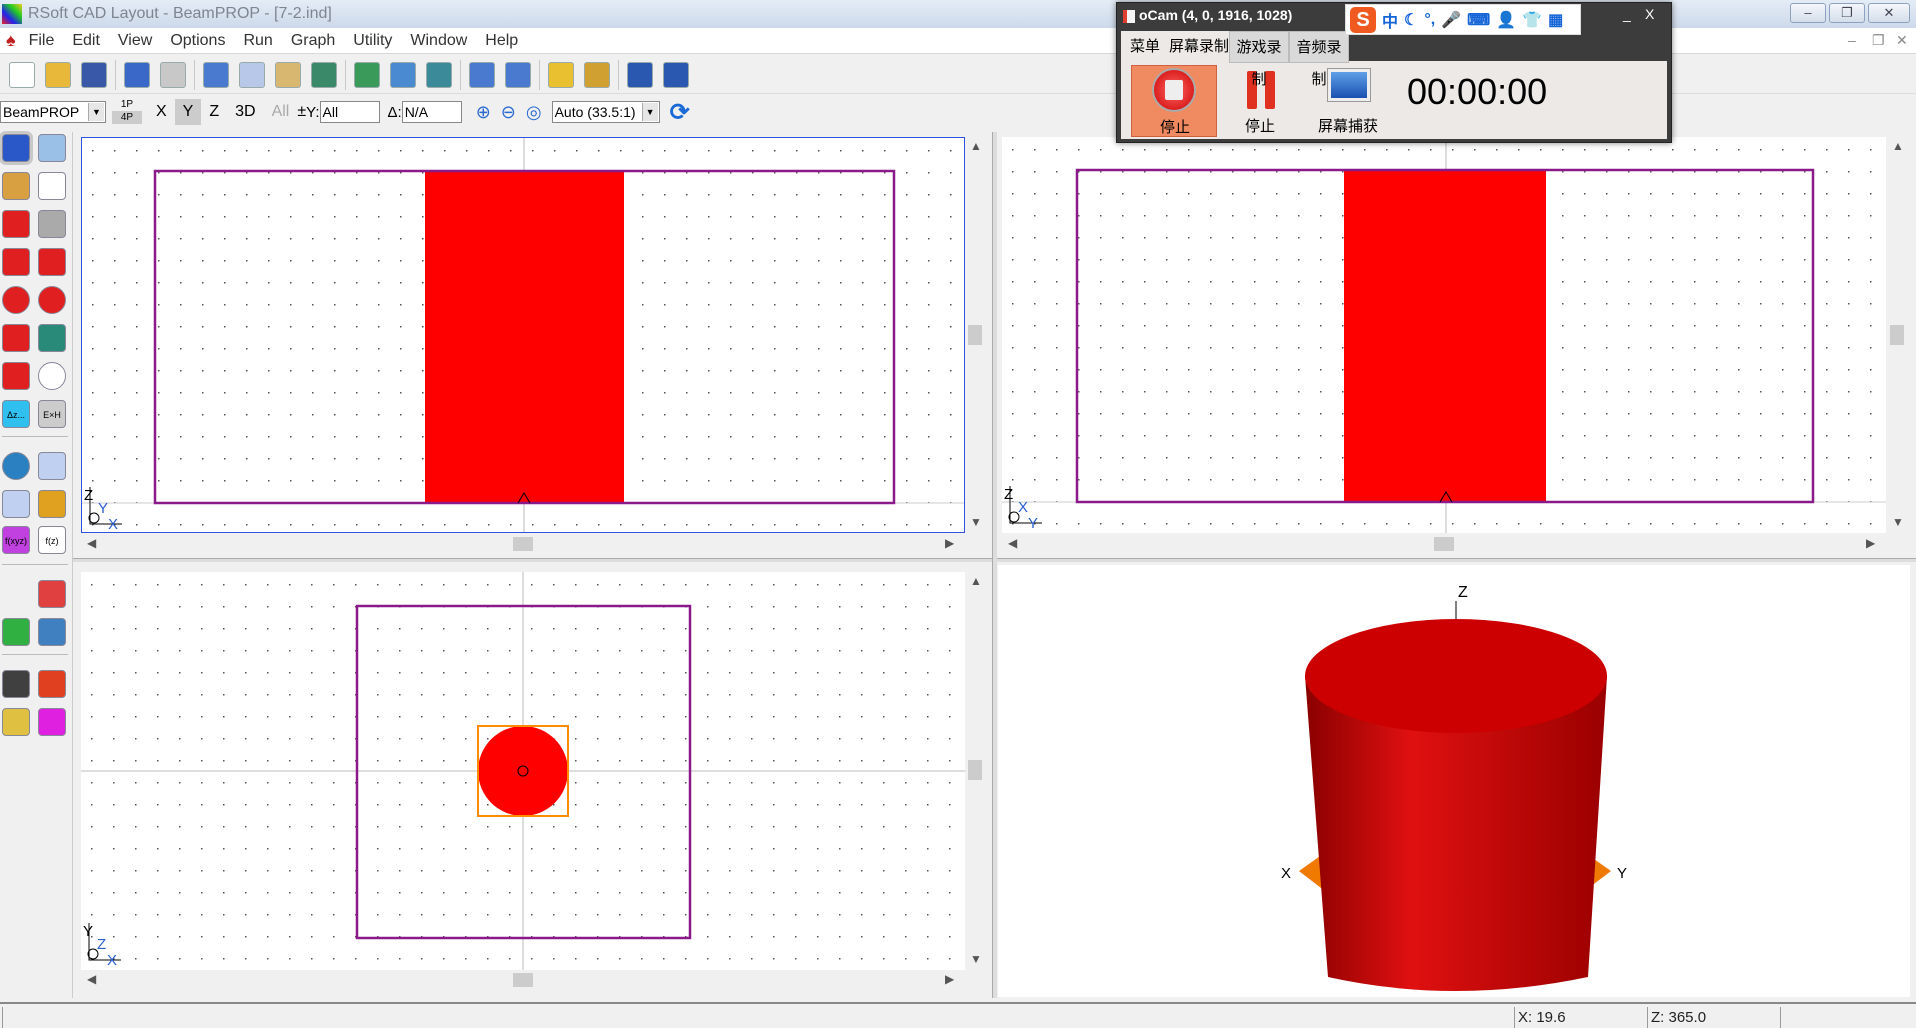 The height and width of the screenshot is (1028, 1916). I want to click on ime-moon-icon: ☾, so click(1411, 20).